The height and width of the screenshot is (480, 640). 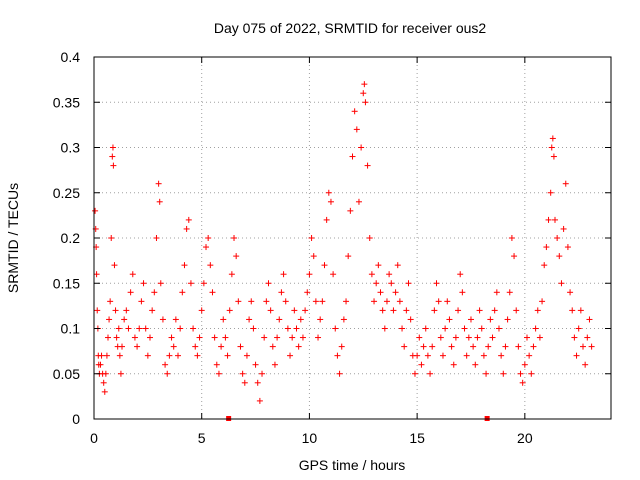 What do you see at coordinates (71, 329) in the screenshot?
I see `y-tick-label: 0.1` at bounding box center [71, 329].